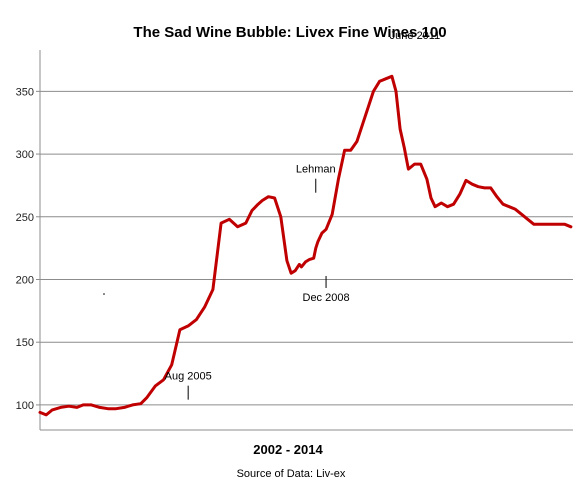  I want to click on annotation-label: Lehman, so click(316, 170).